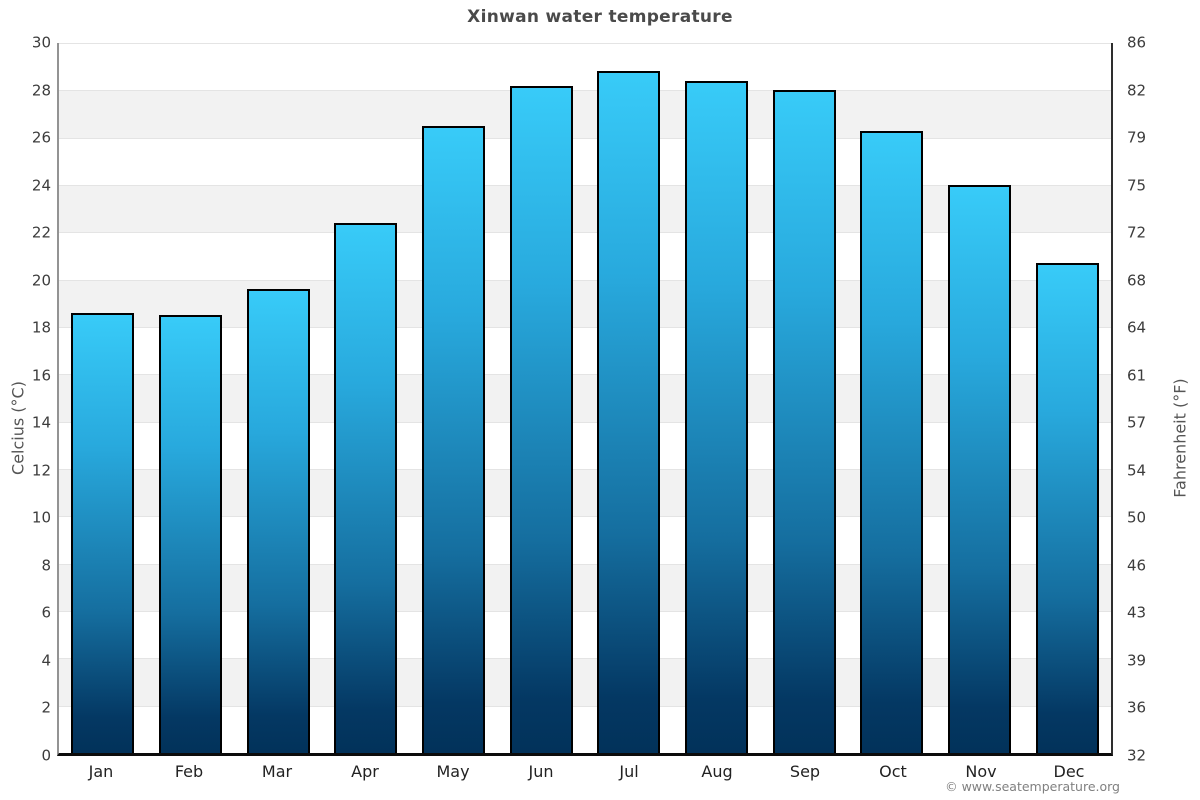 The image size is (1200, 800). I want to click on axis-tick-label: 4, so click(46, 660).